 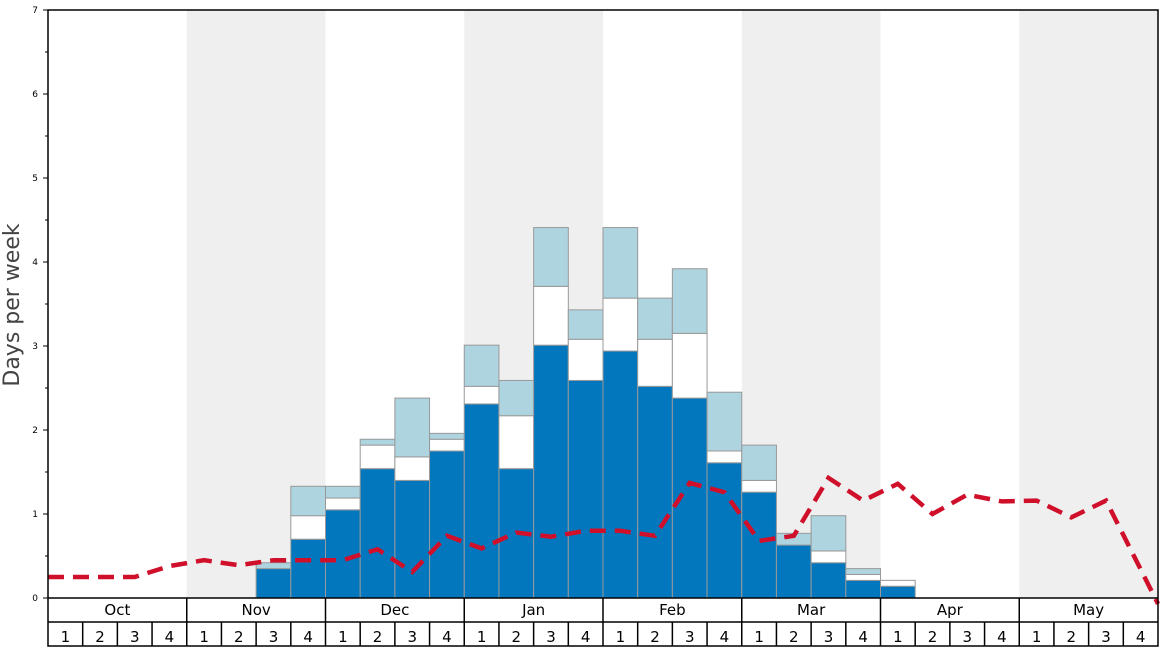 I want to click on y-tick-label: 0, so click(x=35, y=599).